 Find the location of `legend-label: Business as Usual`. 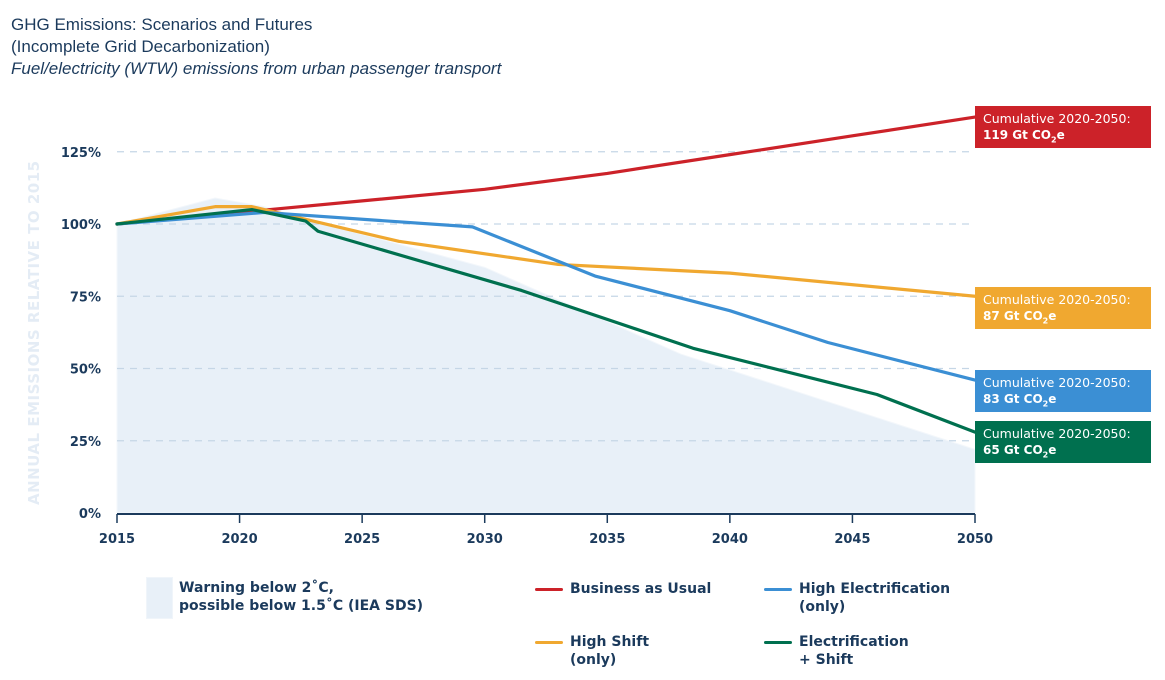

legend-label: Business as Usual is located at coordinates (641, 589).